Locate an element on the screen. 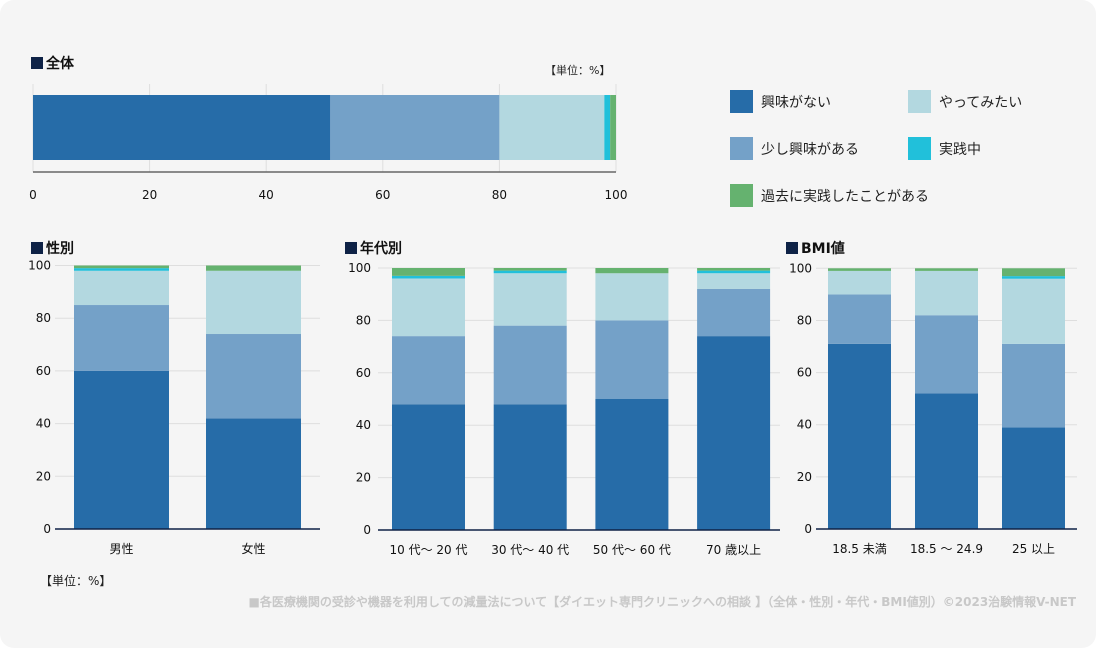 The image size is (1096, 648). legend-label: 過去に実践したことがある is located at coordinates (845, 196).